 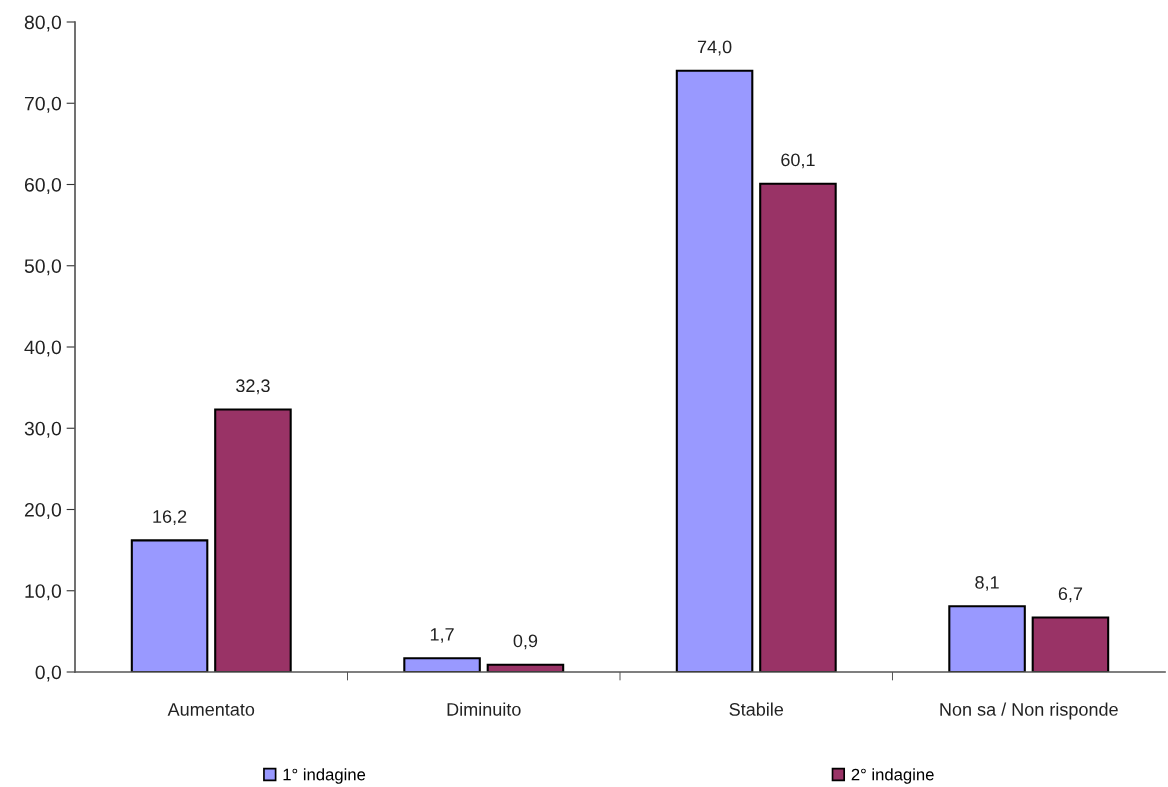 What do you see at coordinates (714, 48) in the screenshot?
I see `data-label: 74,0` at bounding box center [714, 48].